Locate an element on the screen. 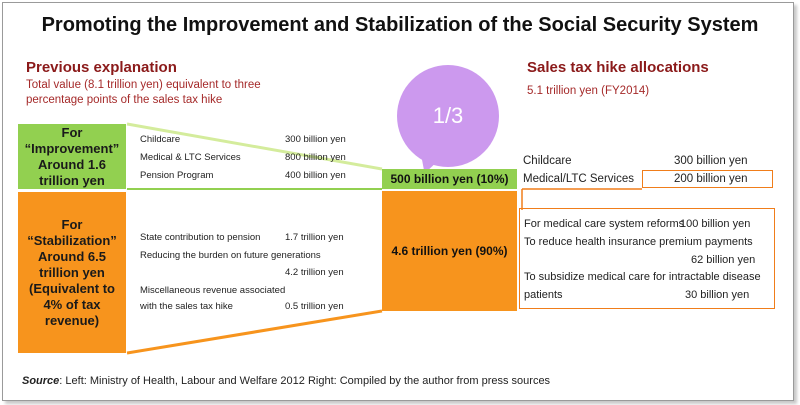 The width and height of the screenshot is (800, 405). stabilization-label-line: trillion yen is located at coordinates (72, 272).